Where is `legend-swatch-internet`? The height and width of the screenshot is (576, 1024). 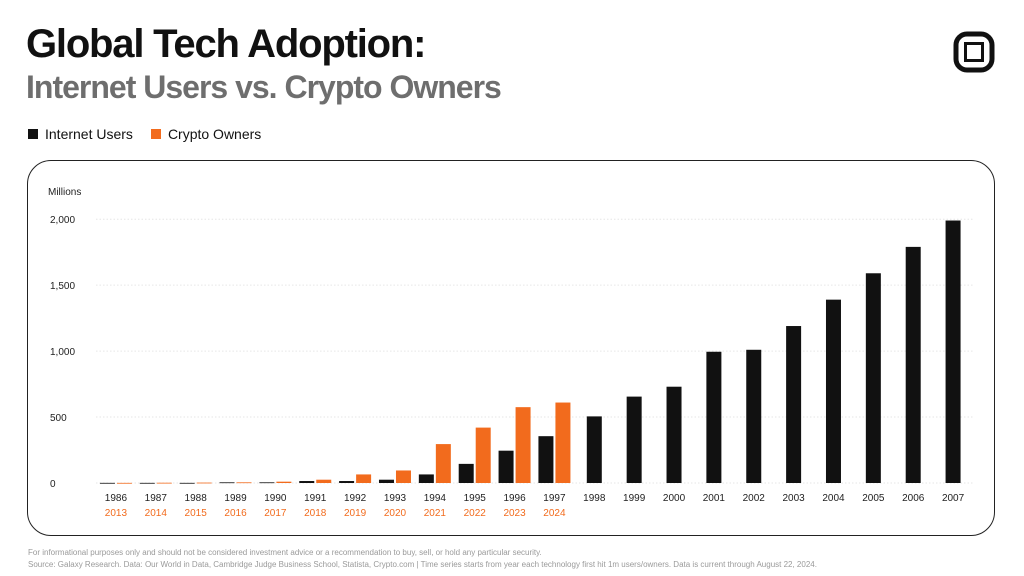 legend-swatch-internet is located at coordinates (33, 134).